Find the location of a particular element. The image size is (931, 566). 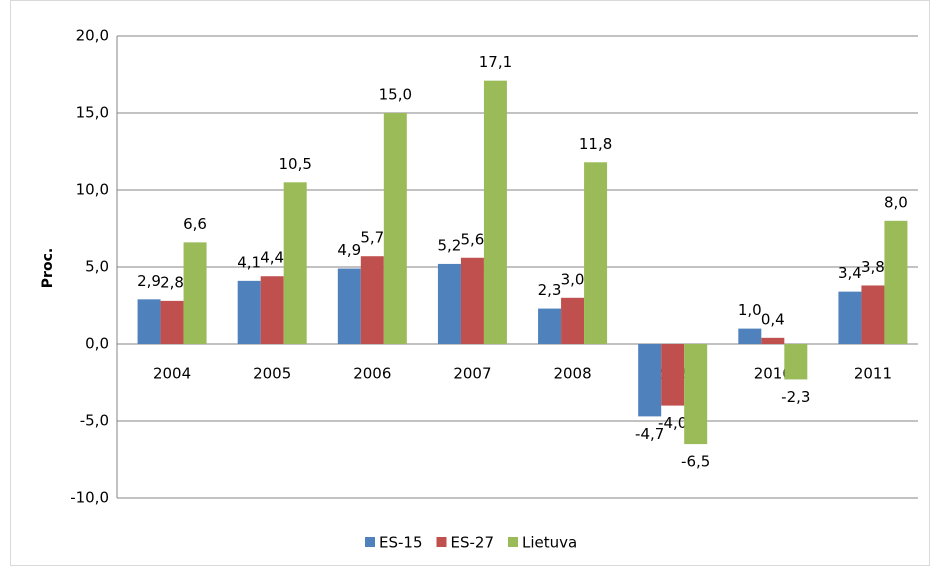

data-label: -4,7 is located at coordinates (649, 434).